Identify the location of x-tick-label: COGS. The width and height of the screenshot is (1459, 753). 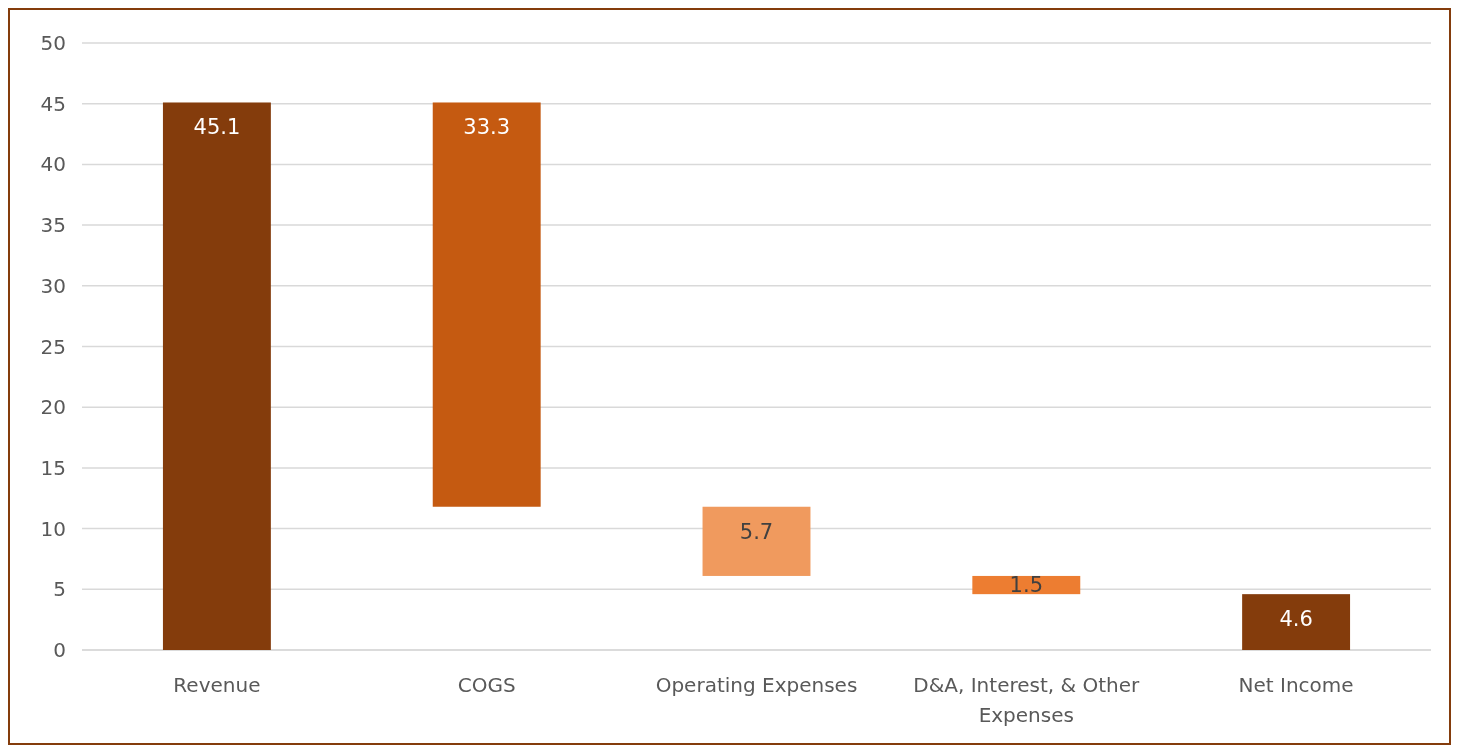
(486, 685).